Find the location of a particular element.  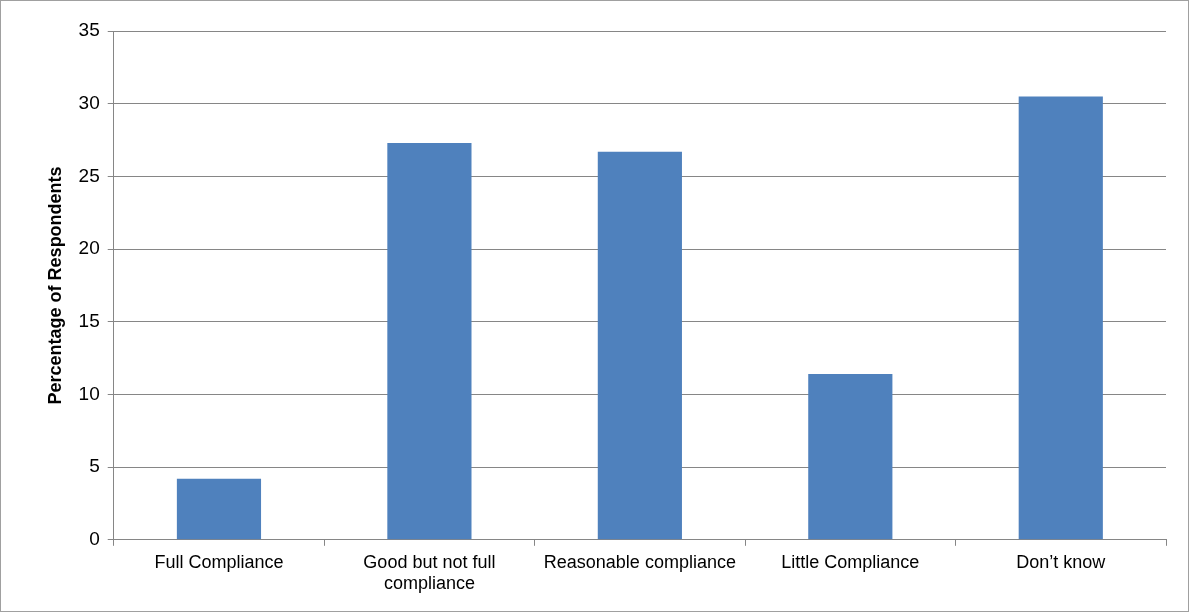

x-tick-label: Don’t know is located at coordinates (1061, 561).